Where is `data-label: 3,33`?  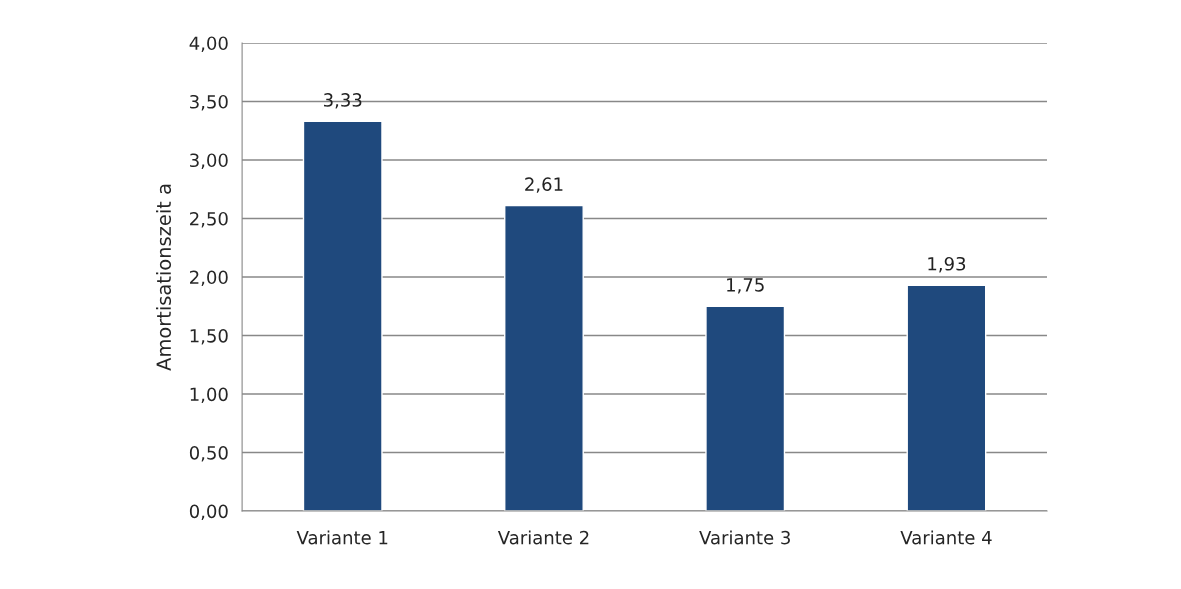
data-label: 3,33 is located at coordinates (343, 101).